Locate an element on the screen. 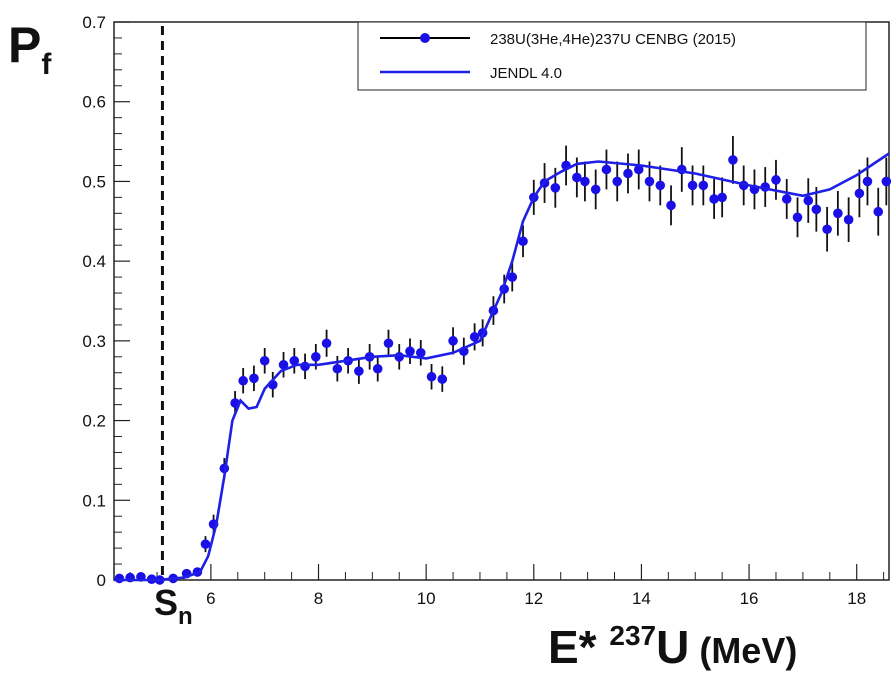 The image size is (896, 673). y-axis-label: Pf is located at coordinates (30, 49).